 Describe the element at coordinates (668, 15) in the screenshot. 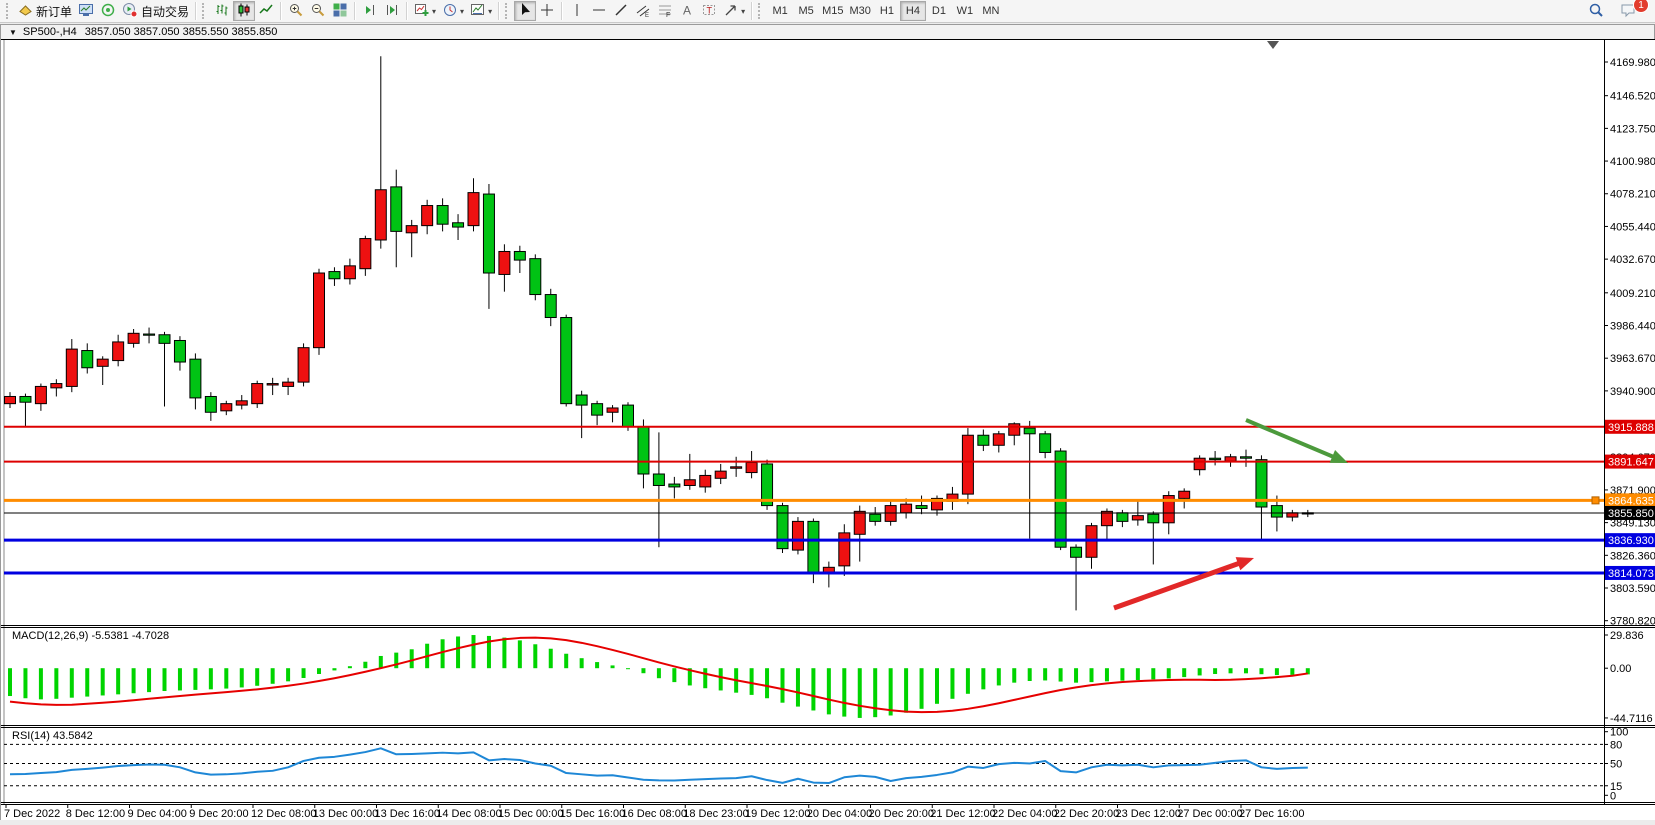

I see `svg-text: F` at that location.